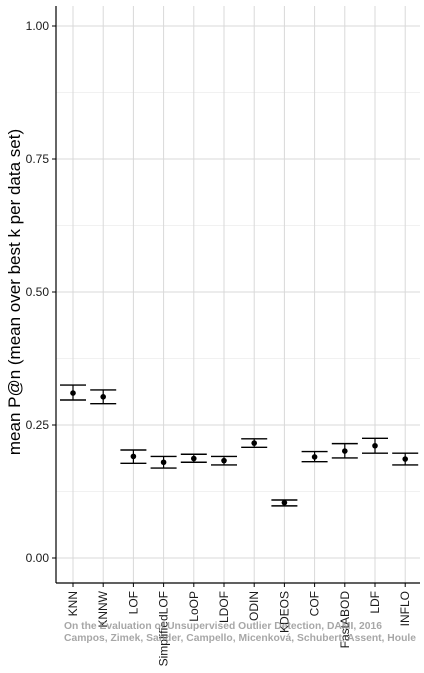 The width and height of the screenshot is (424, 673). I want to click on x-tick-label: LDF, so click(375, 602).